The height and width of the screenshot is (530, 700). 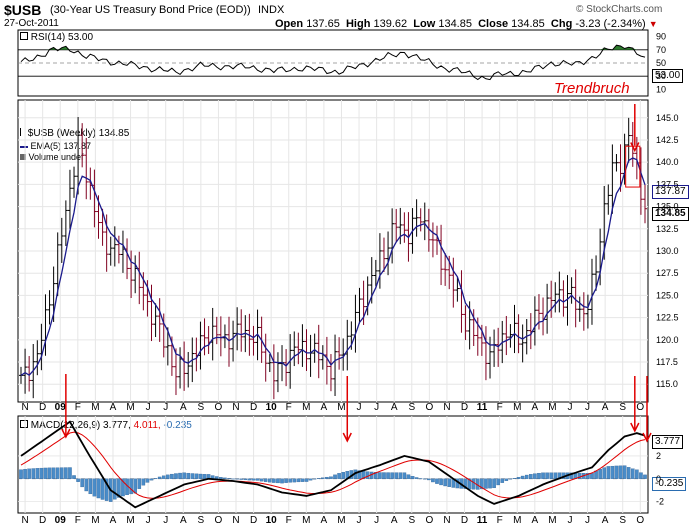 I want to click on x-tick-label: 10, so click(x=272, y=407).